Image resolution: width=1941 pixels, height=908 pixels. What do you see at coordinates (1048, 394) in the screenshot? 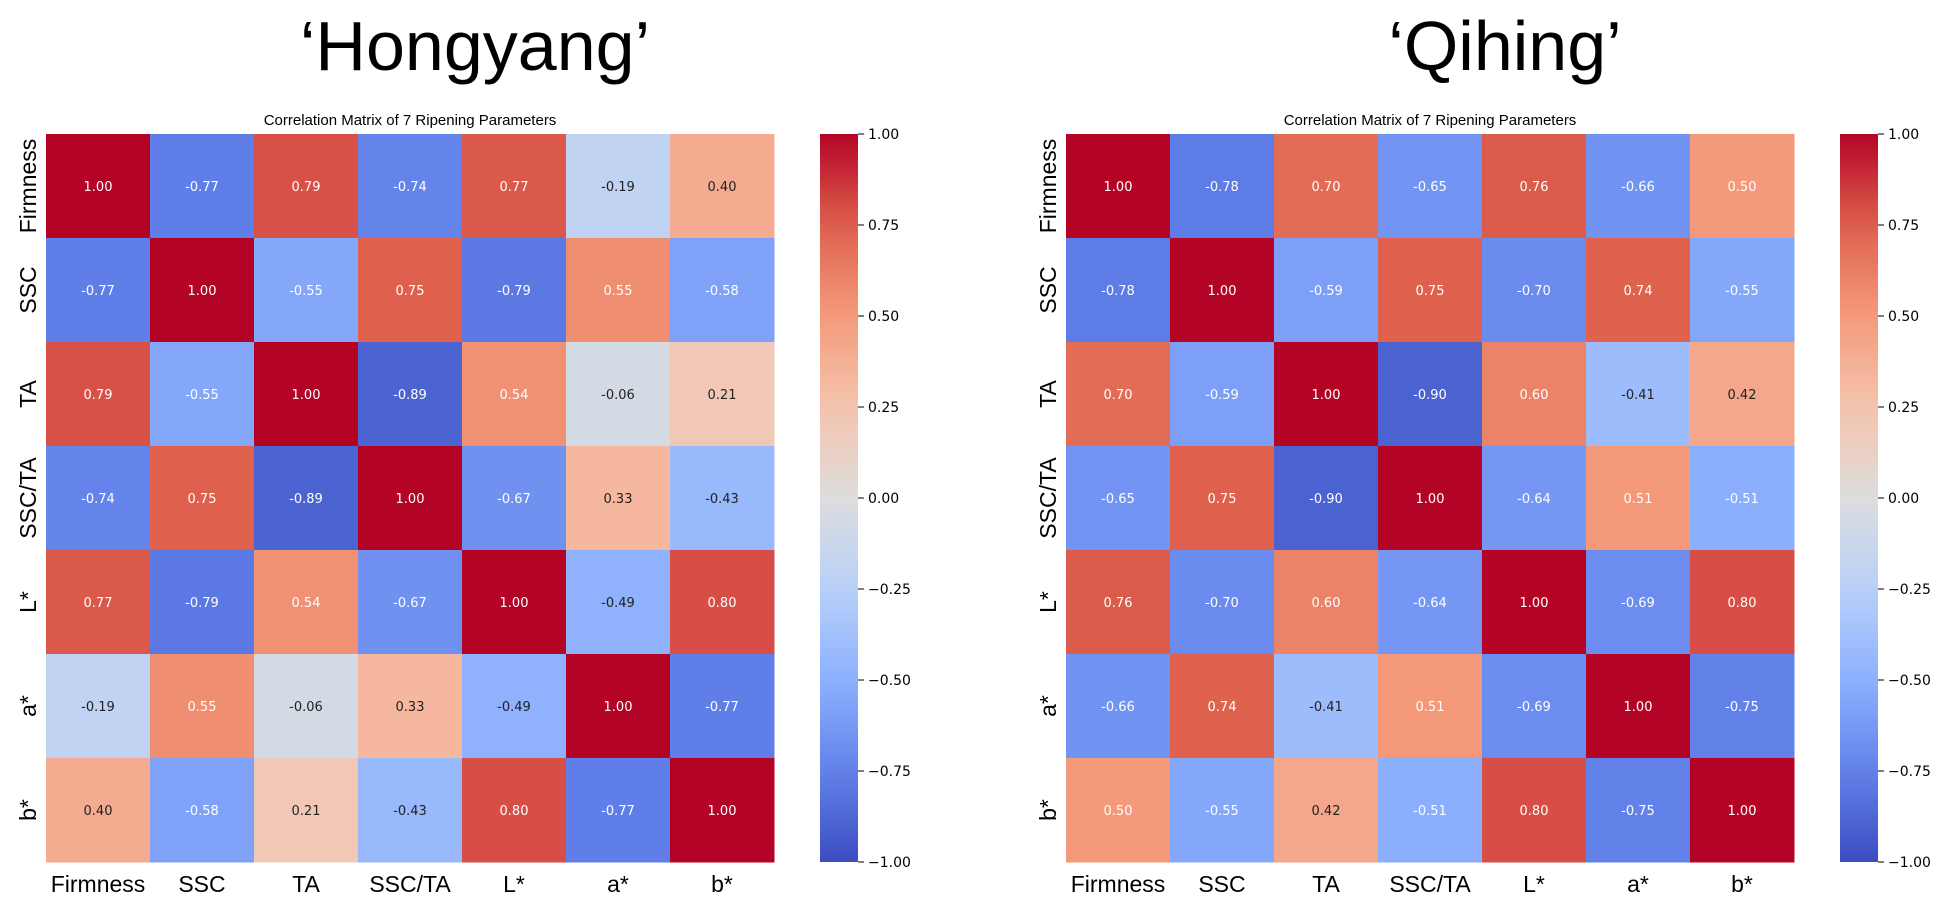
I see `y-tick-label: TA` at bounding box center [1048, 394].